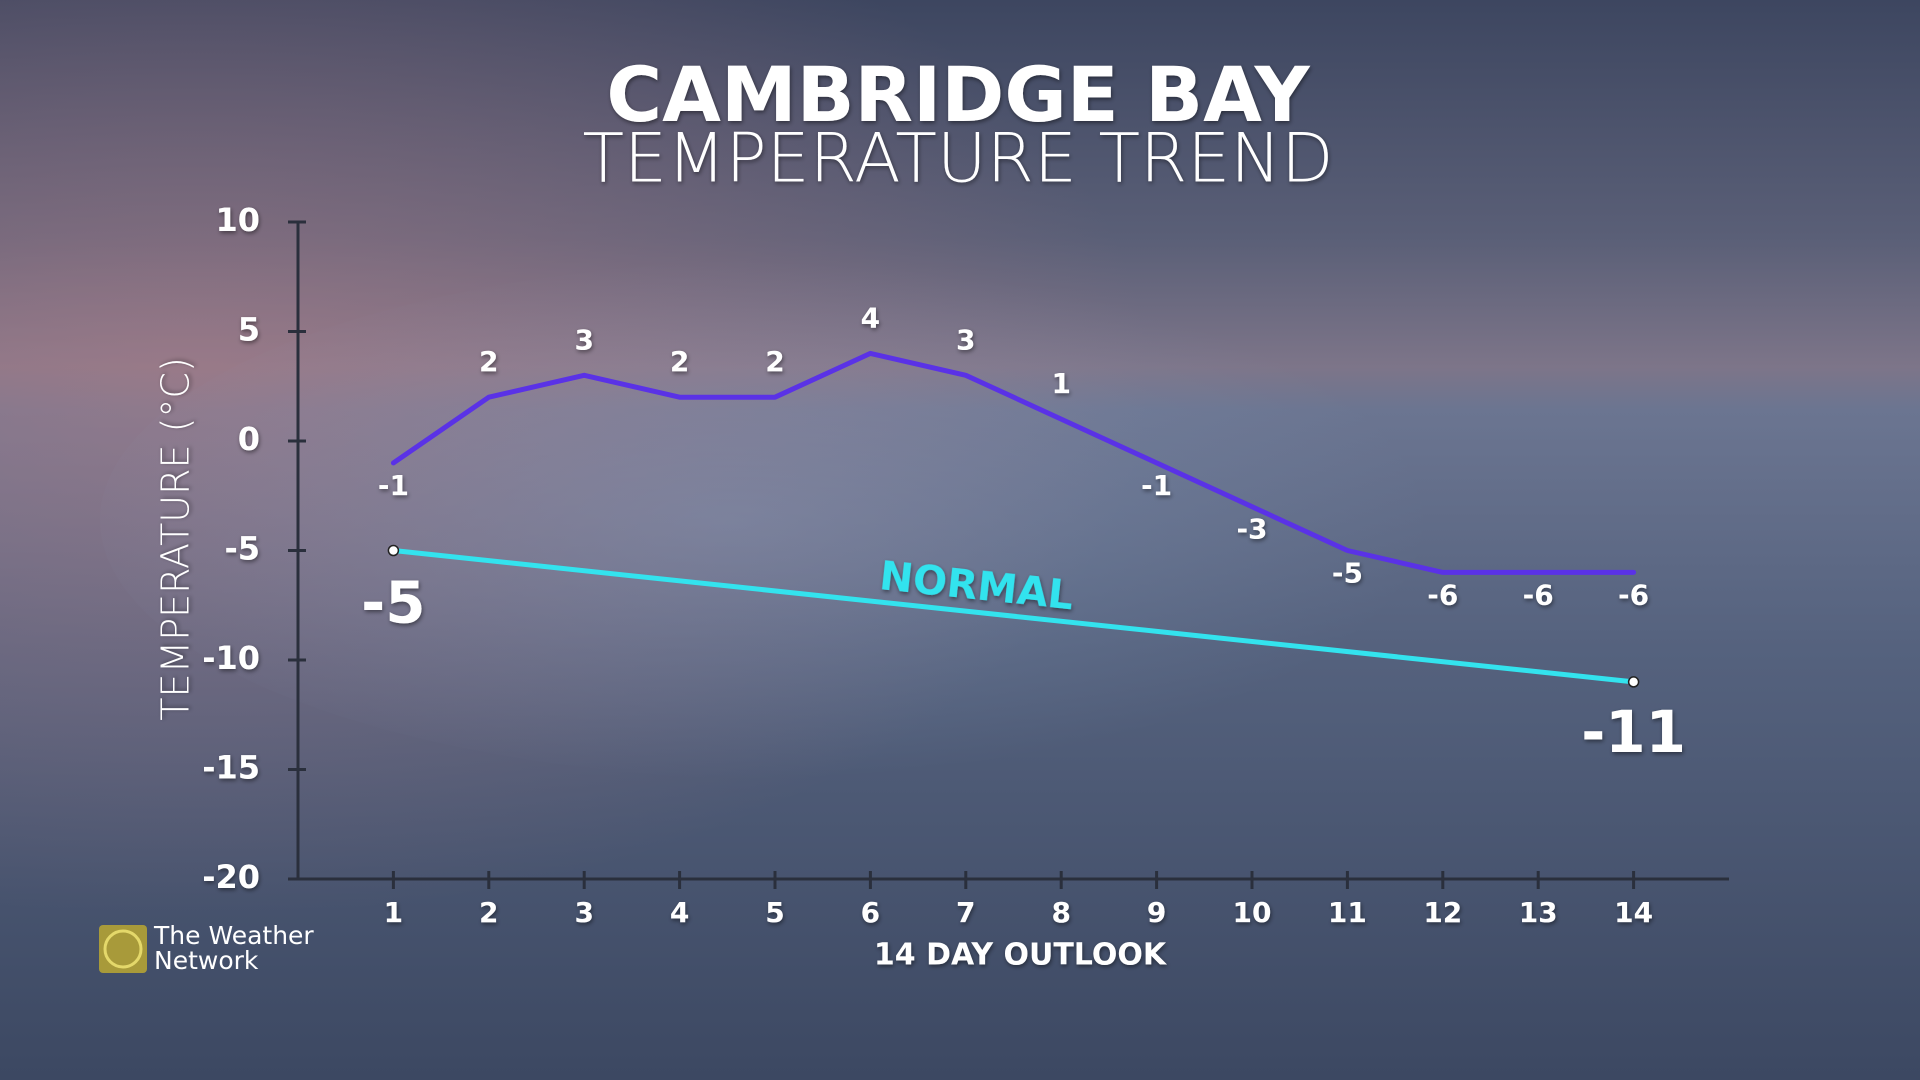 The height and width of the screenshot is (1080, 1920). What do you see at coordinates (679, 912) in the screenshot?
I see `x-tick-label: 4` at bounding box center [679, 912].